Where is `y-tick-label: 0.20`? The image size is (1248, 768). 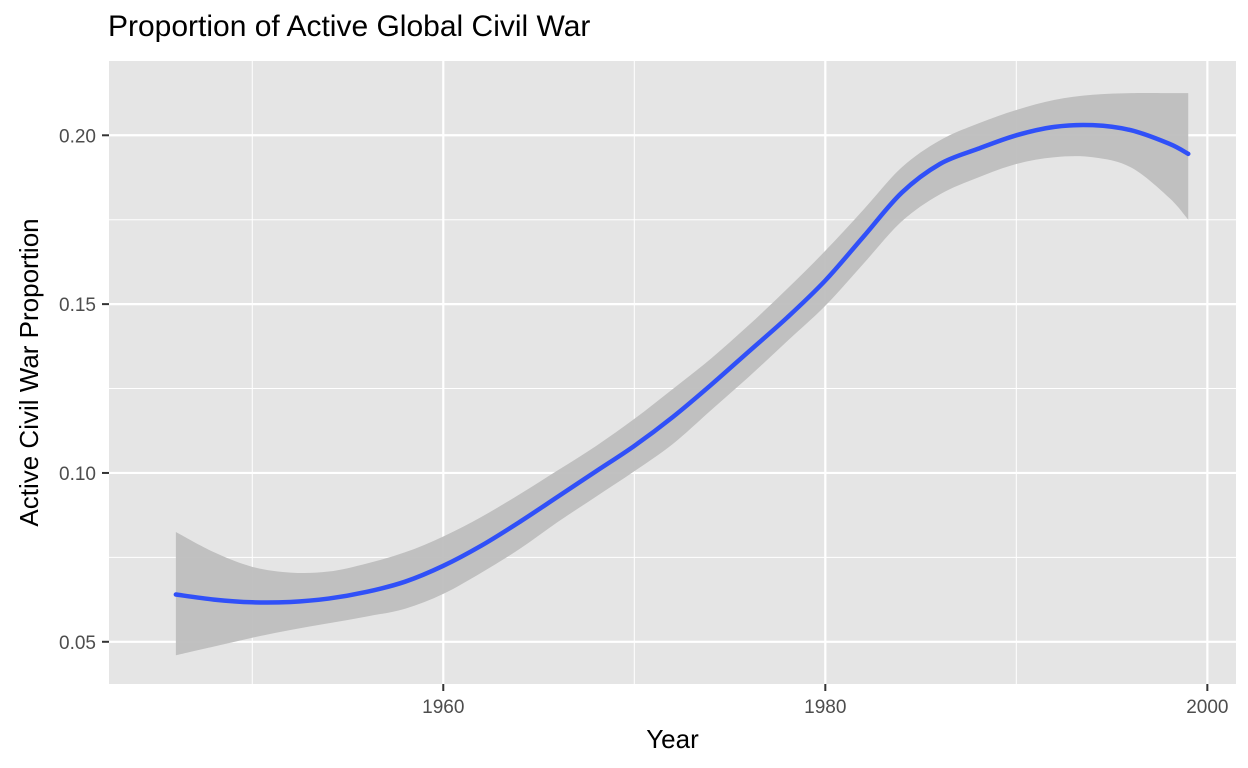
y-tick-label: 0.20 is located at coordinates (77, 136).